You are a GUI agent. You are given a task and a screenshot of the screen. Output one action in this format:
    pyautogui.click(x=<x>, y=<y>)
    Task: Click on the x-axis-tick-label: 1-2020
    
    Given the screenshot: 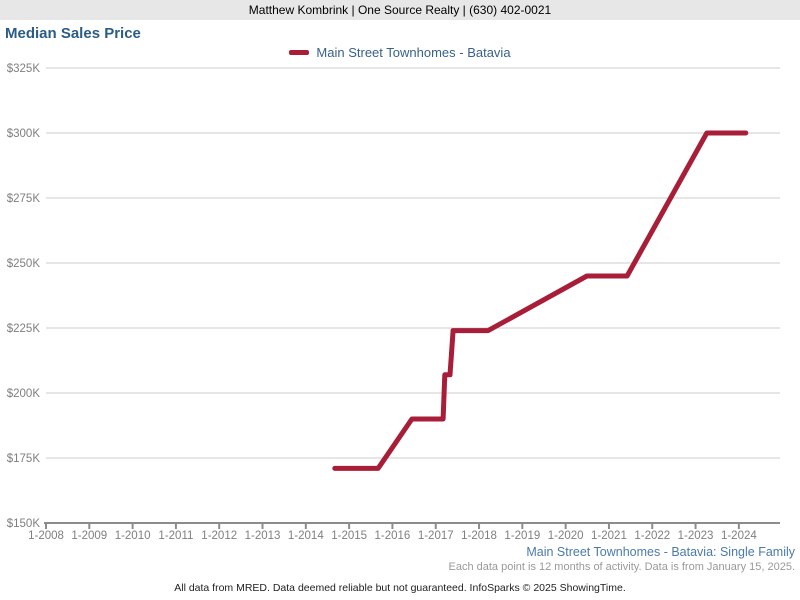 What is the action you would take?
    pyautogui.click(x=566, y=536)
    